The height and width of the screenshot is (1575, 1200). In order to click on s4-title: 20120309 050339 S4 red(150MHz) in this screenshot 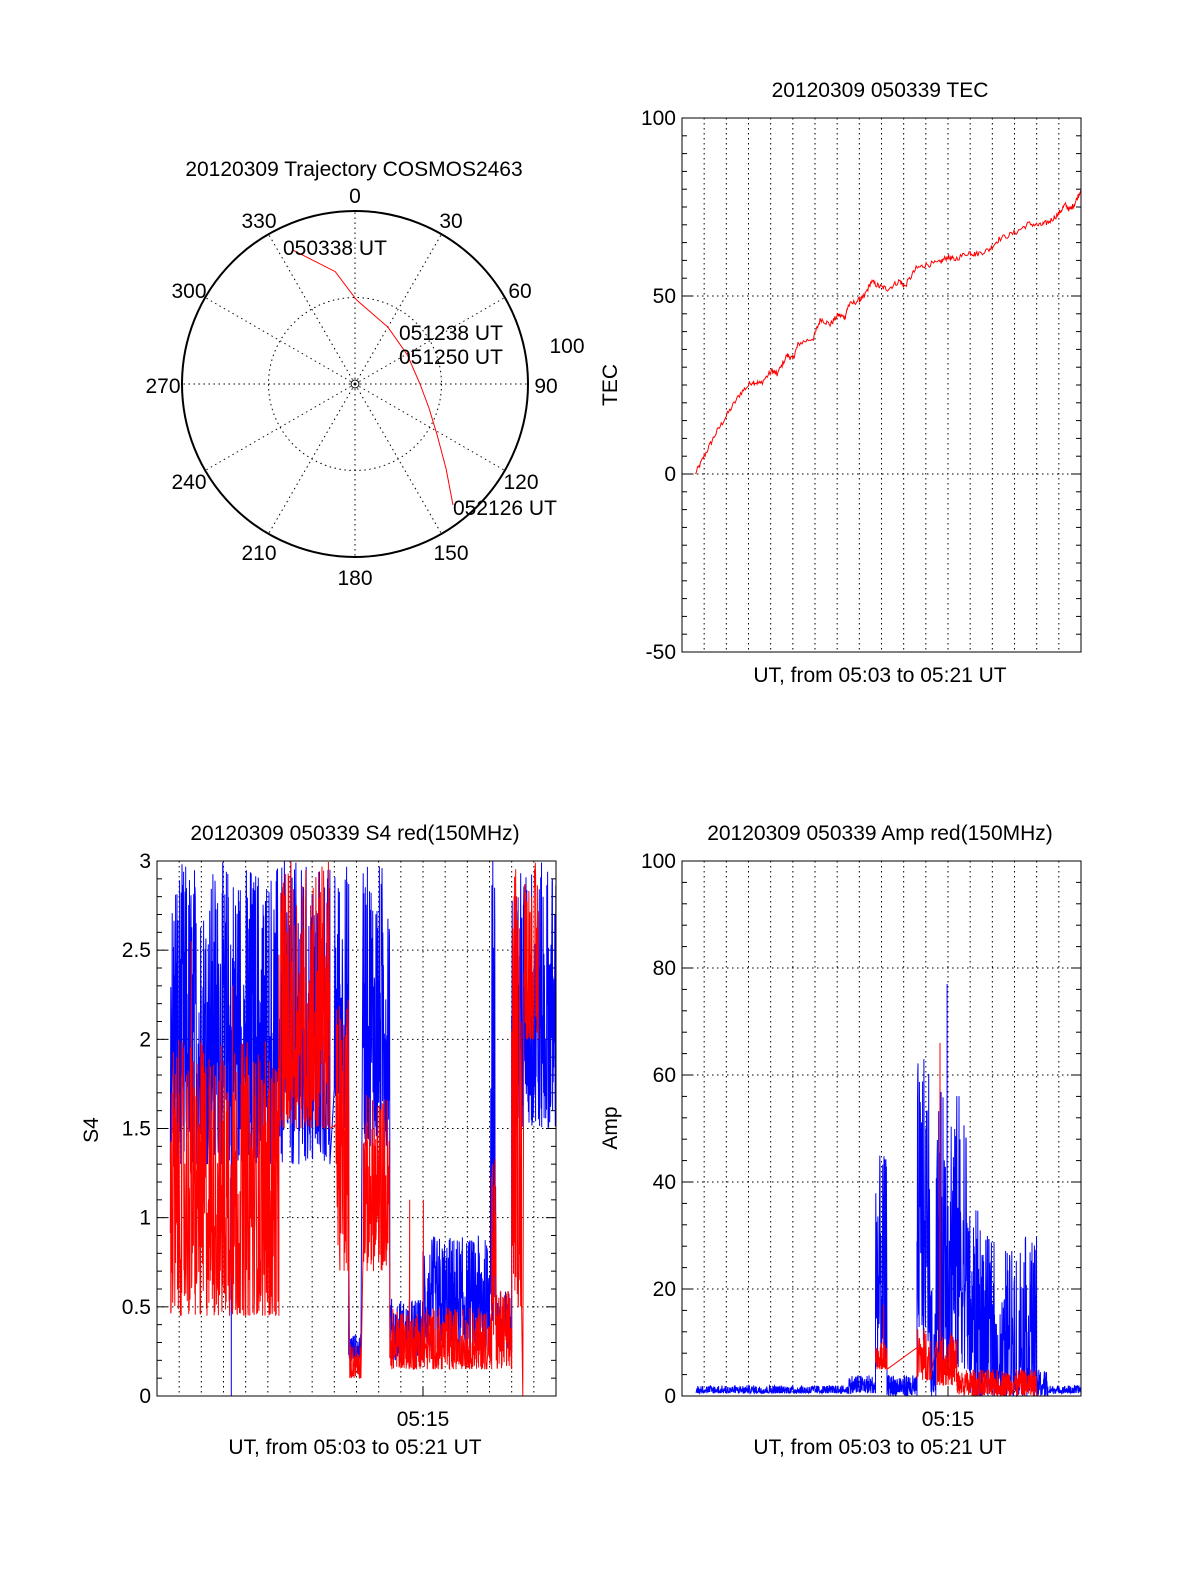, I will do `click(354, 833)`.